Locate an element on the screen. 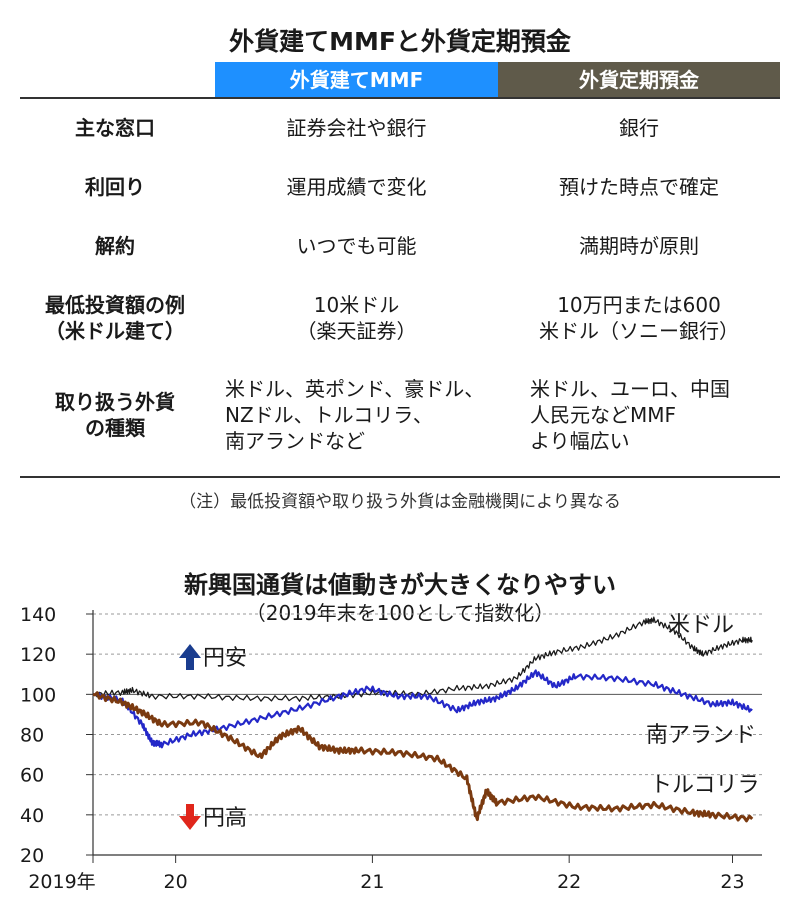 The width and height of the screenshot is (800, 912). annotation-label: 円高 is located at coordinates (225, 818).